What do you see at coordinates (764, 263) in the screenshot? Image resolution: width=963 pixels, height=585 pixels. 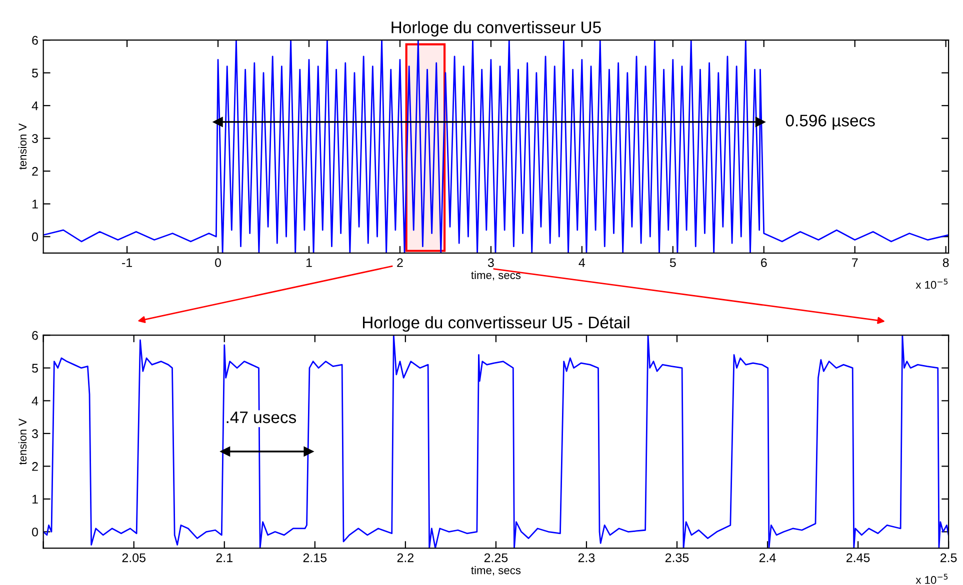 I see `x-tick-label: 6` at bounding box center [764, 263].